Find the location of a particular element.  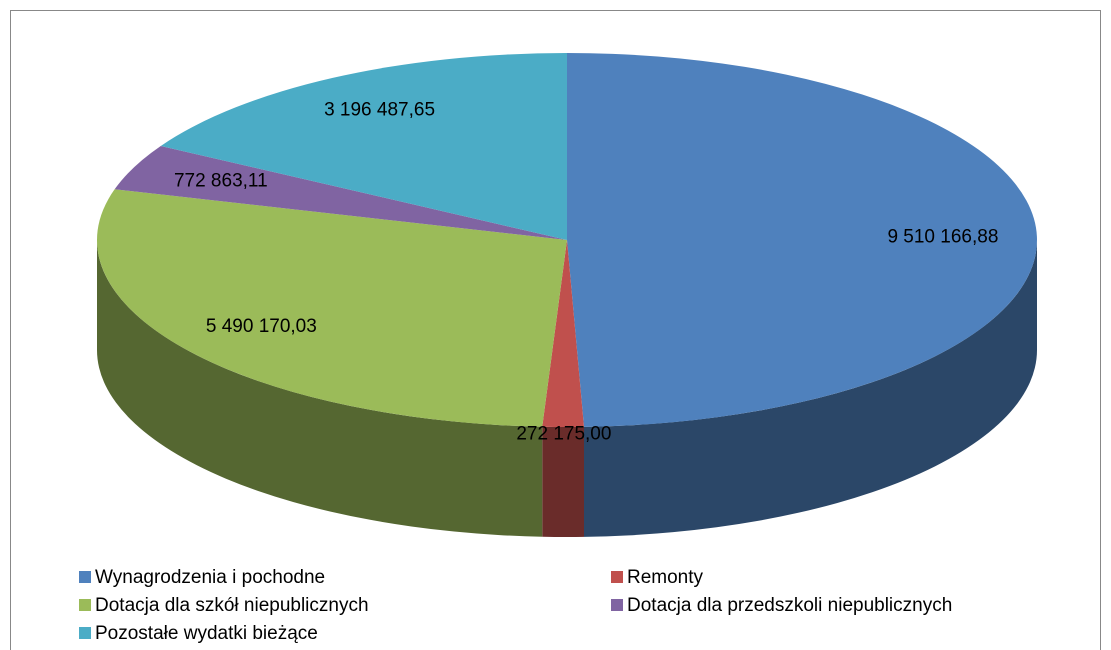

data-label: 9 510 166,88 is located at coordinates (942, 236).